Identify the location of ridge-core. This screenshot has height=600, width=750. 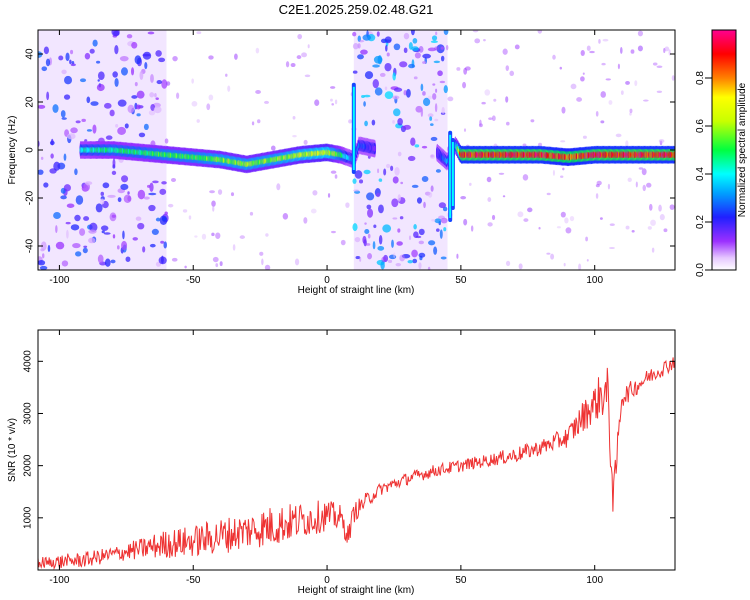
(374, 148).